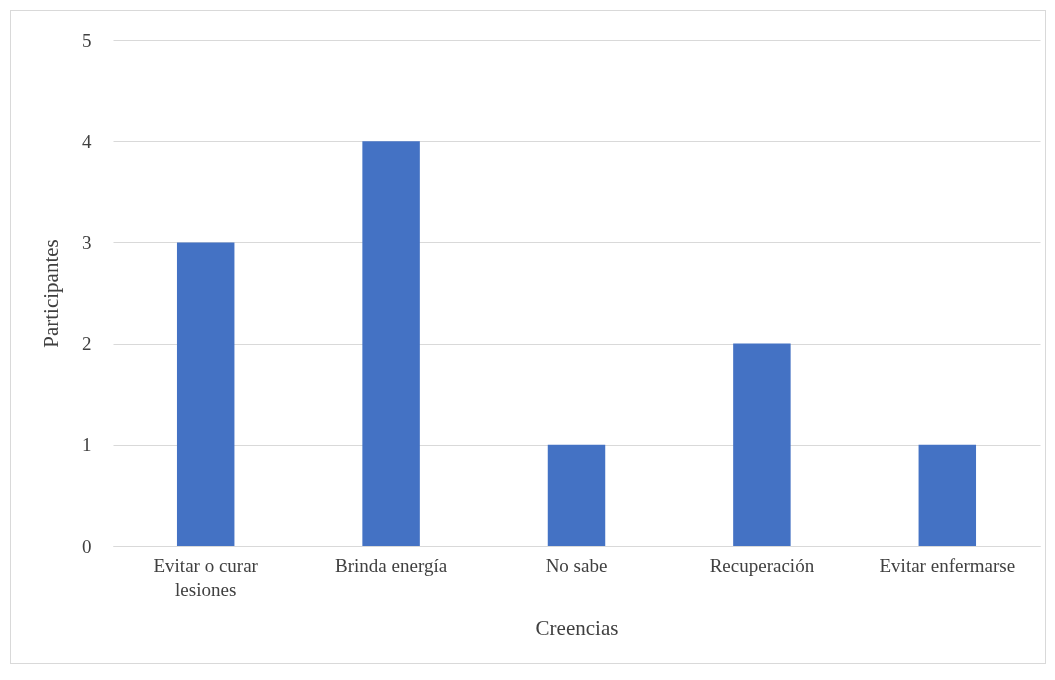  What do you see at coordinates (87, 344) in the screenshot?
I see `y-tick-label: 2` at bounding box center [87, 344].